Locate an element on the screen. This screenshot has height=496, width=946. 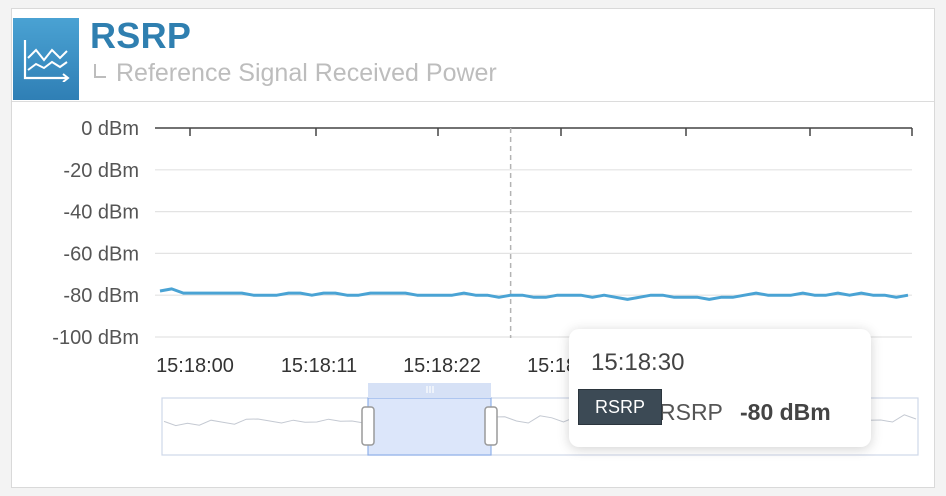
y-tick-label: 0 dBm is located at coordinates (110, 129).